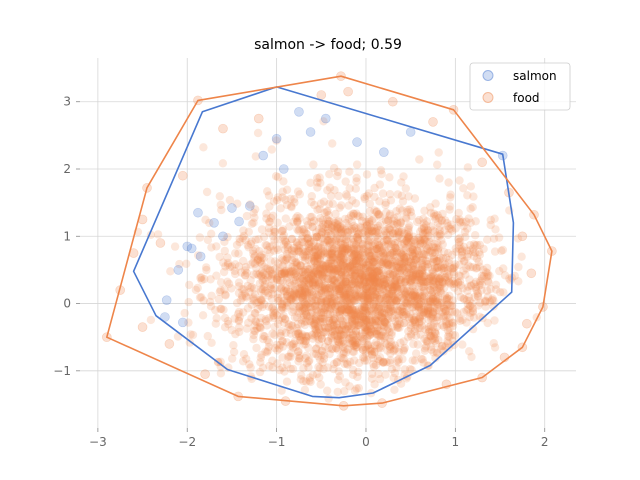 The height and width of the screenshot is (480, 640). What do you see at coordinates (67, 169) in the screenshot?
I see `y-tick-label: 2` at bounding box center [67, 169].